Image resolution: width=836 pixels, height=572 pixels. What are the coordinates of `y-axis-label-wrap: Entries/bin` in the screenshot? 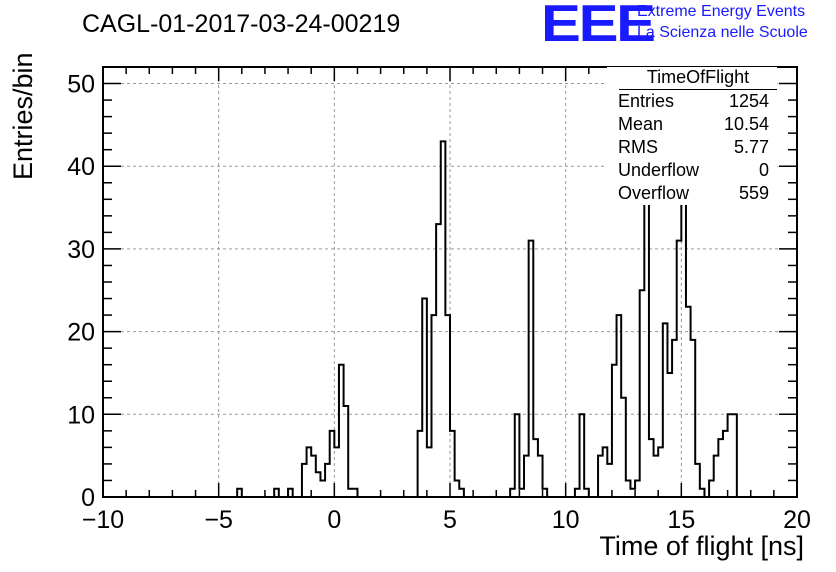 It's located at (23, 191).